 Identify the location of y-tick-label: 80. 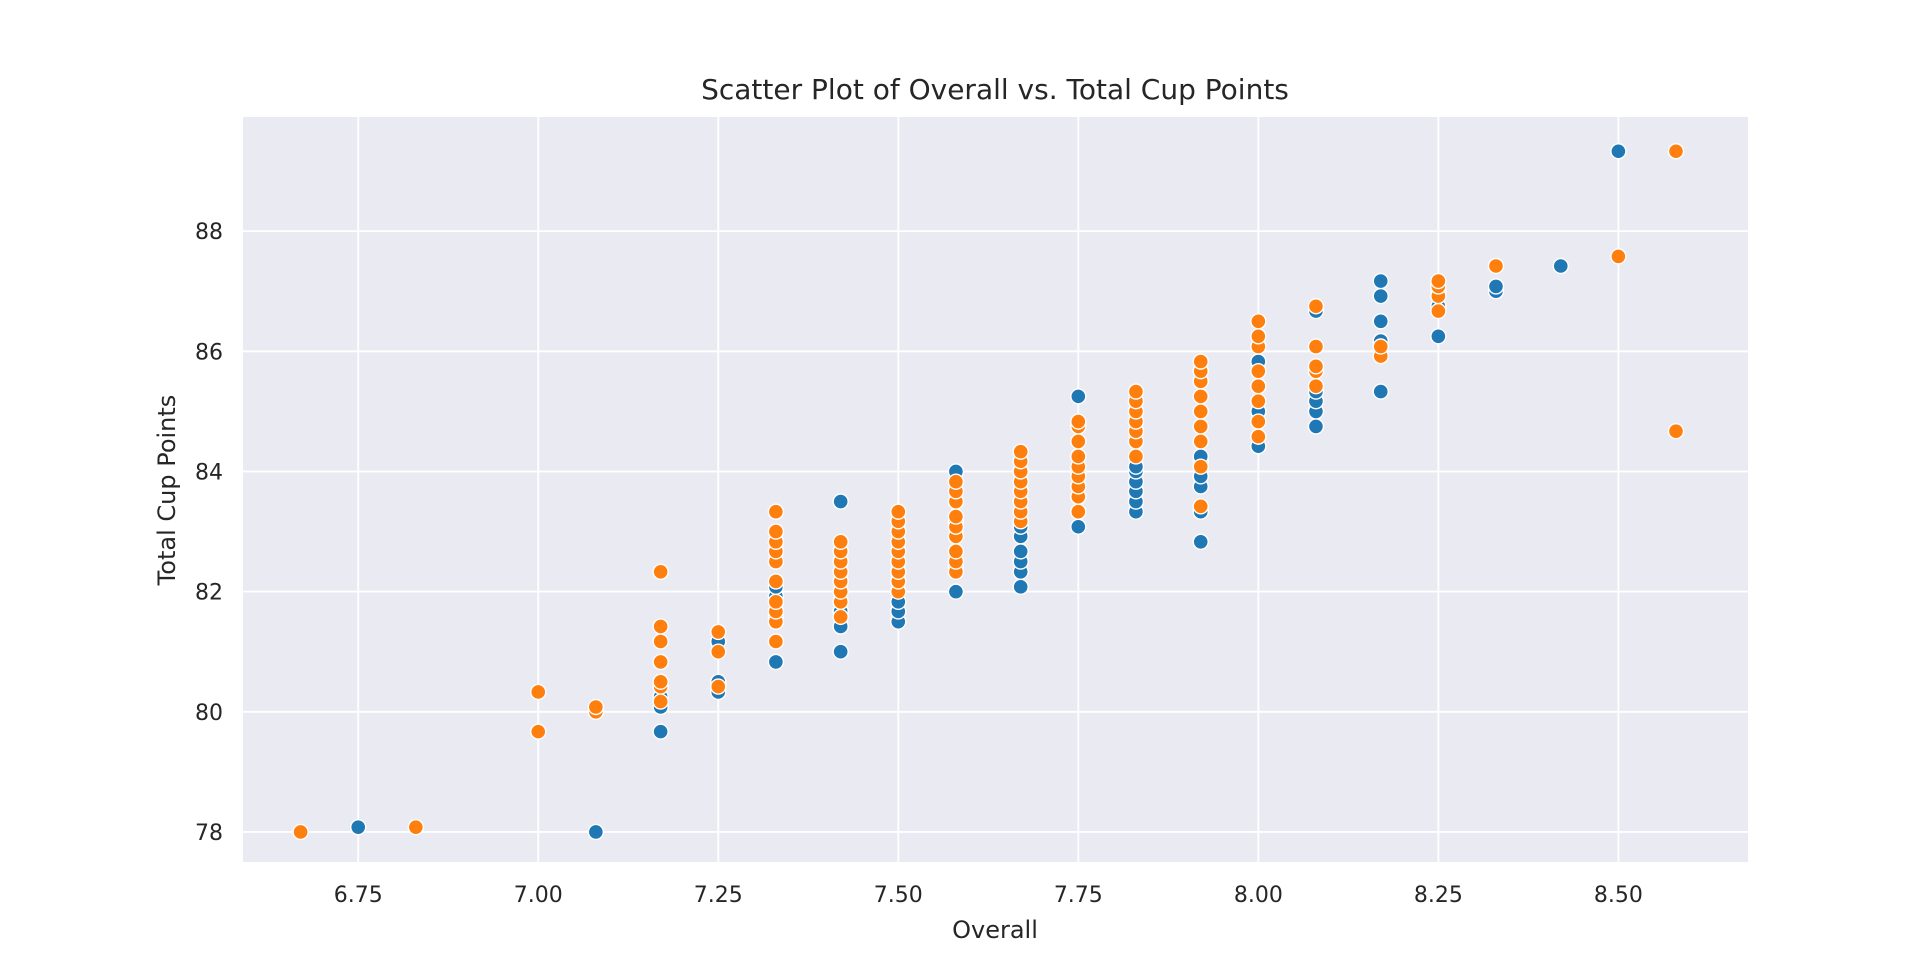
(209, 713).